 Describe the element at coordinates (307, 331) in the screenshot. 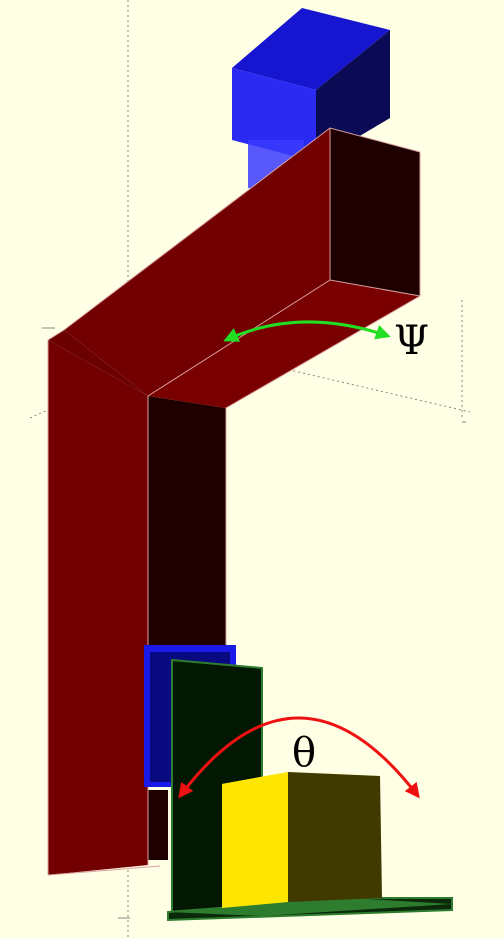

I see `psi-arrow` at that location.